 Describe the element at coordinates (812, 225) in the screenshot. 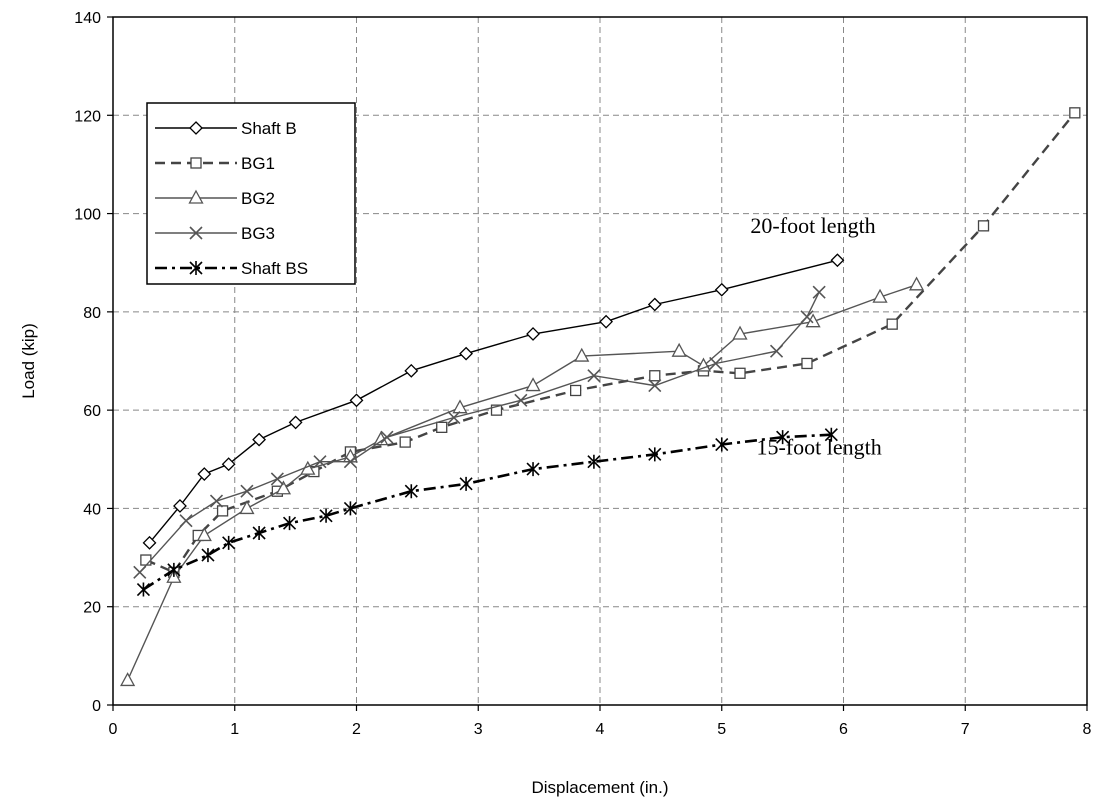

I see `annotation-label: 20-foot length` at that location.